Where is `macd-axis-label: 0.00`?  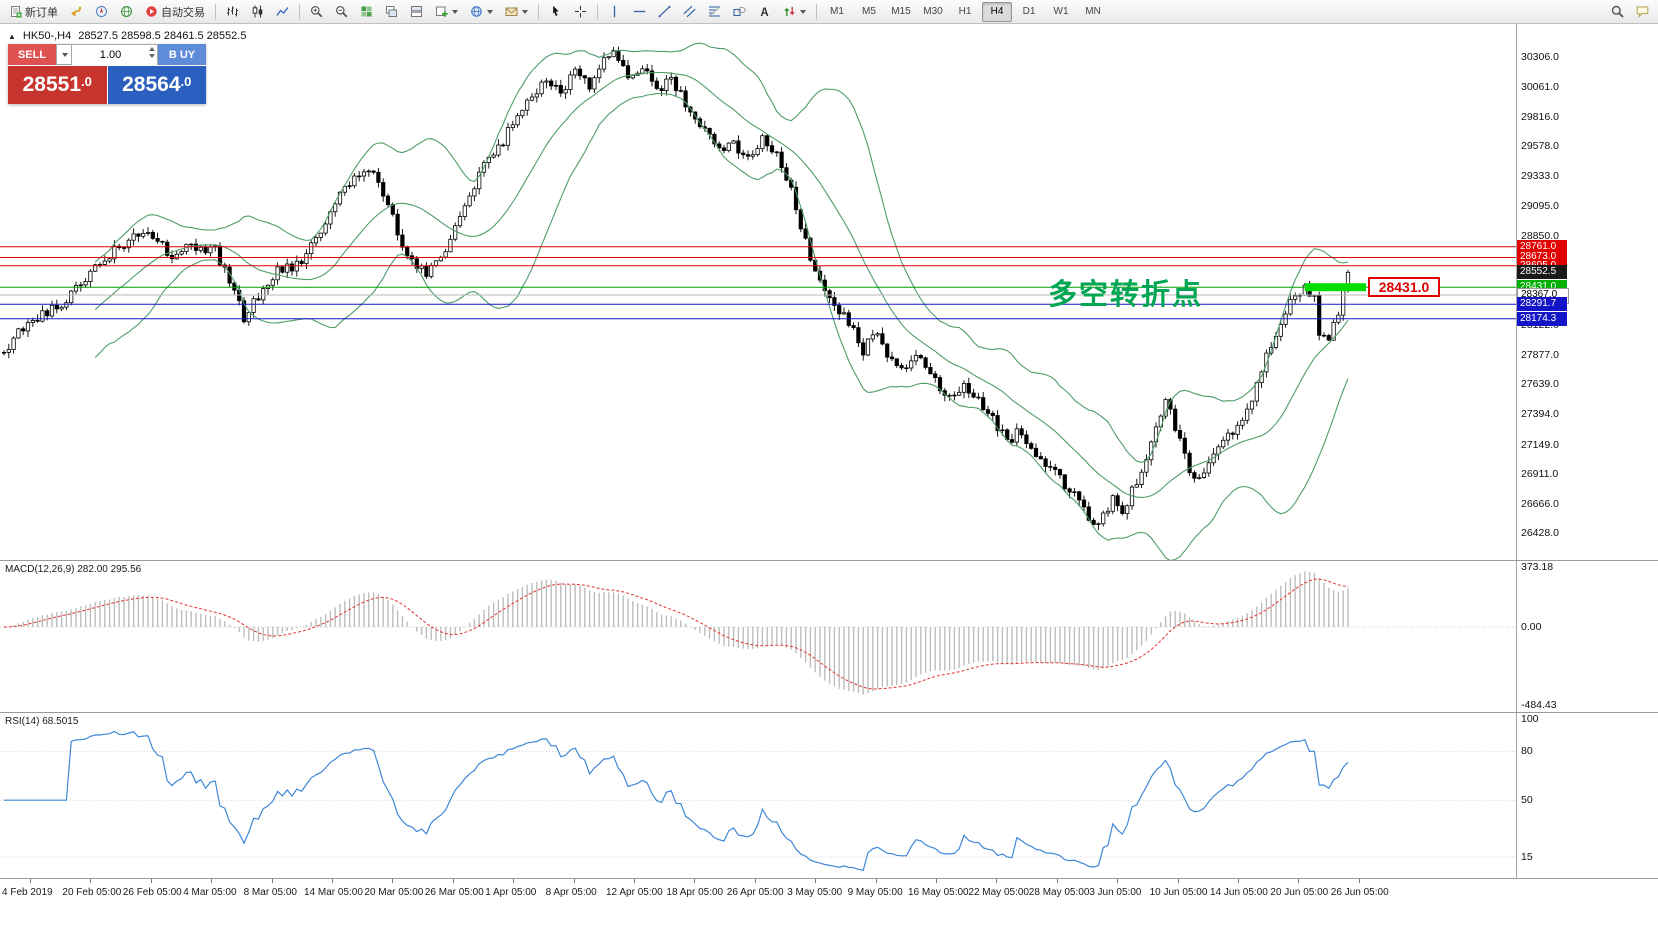
macd-axis-label: 0.00 is located at coordinates (1531, 627).